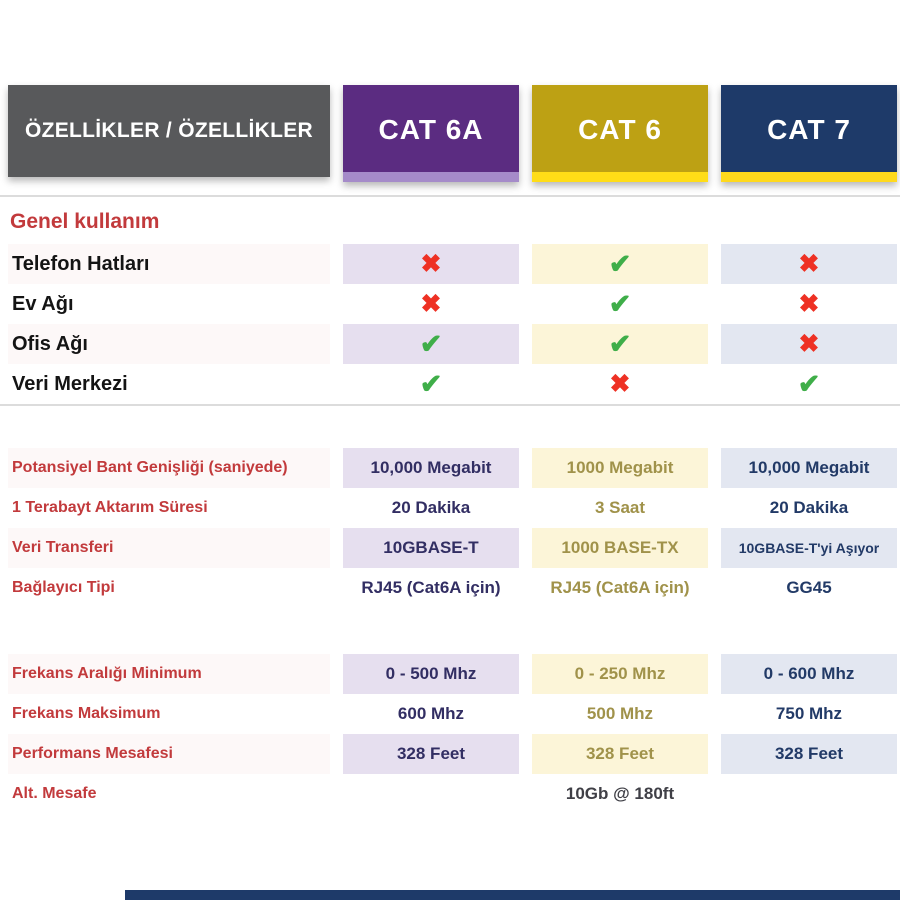 Image resolution: width=900 pixels, height=900 pixels. Describe the element at coordinates (63, 587) in the screenshot. I see `spec-row-label: Bağlayıcı Tipi` at that location.